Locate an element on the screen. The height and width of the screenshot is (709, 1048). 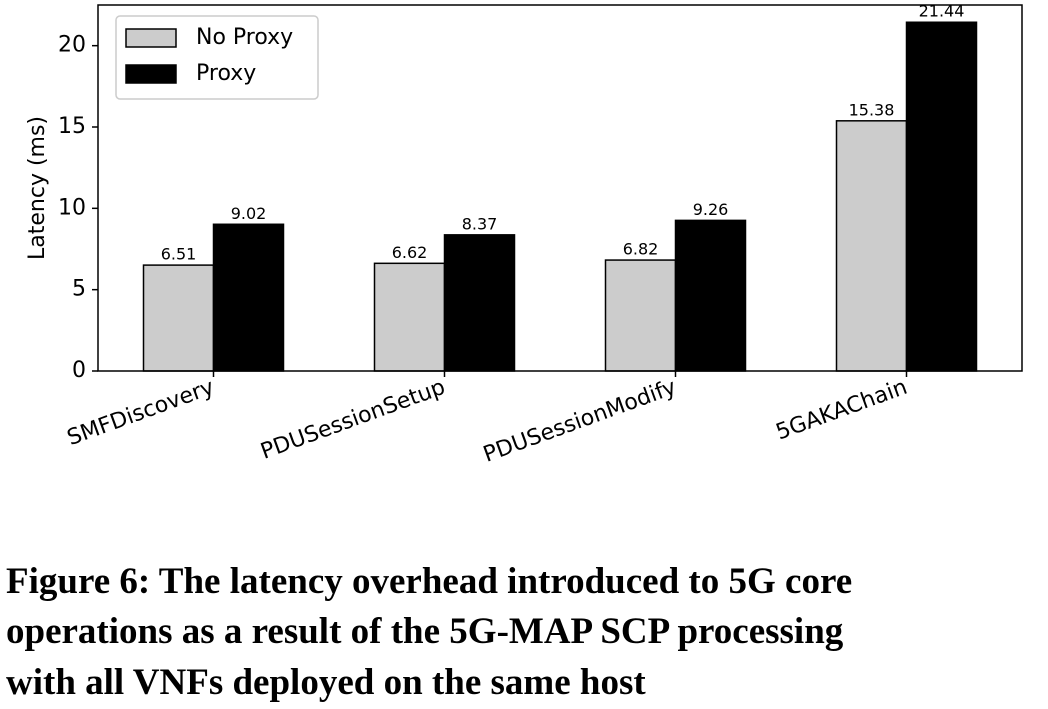
legend-label: No Proxy is located at coordinates (244, 37).